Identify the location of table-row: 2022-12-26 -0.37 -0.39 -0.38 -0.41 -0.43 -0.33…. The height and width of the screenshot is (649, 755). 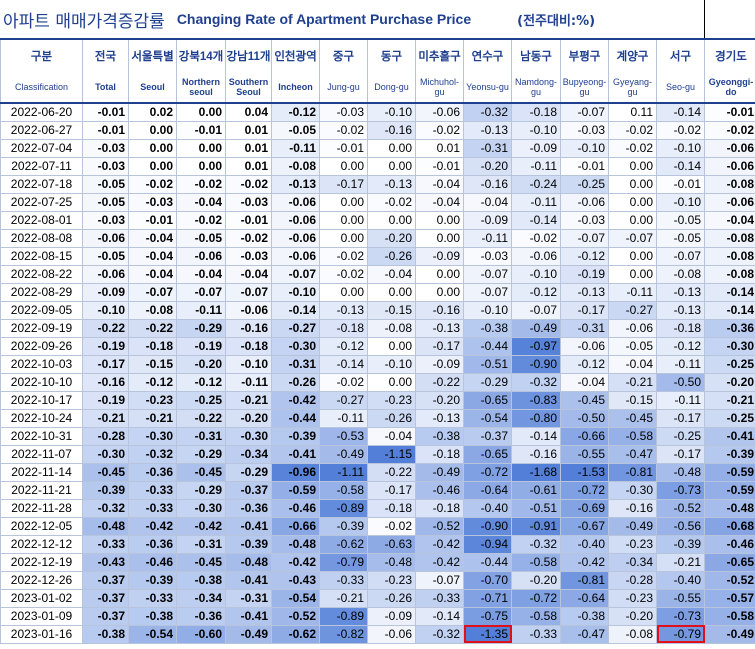
(377, 580).